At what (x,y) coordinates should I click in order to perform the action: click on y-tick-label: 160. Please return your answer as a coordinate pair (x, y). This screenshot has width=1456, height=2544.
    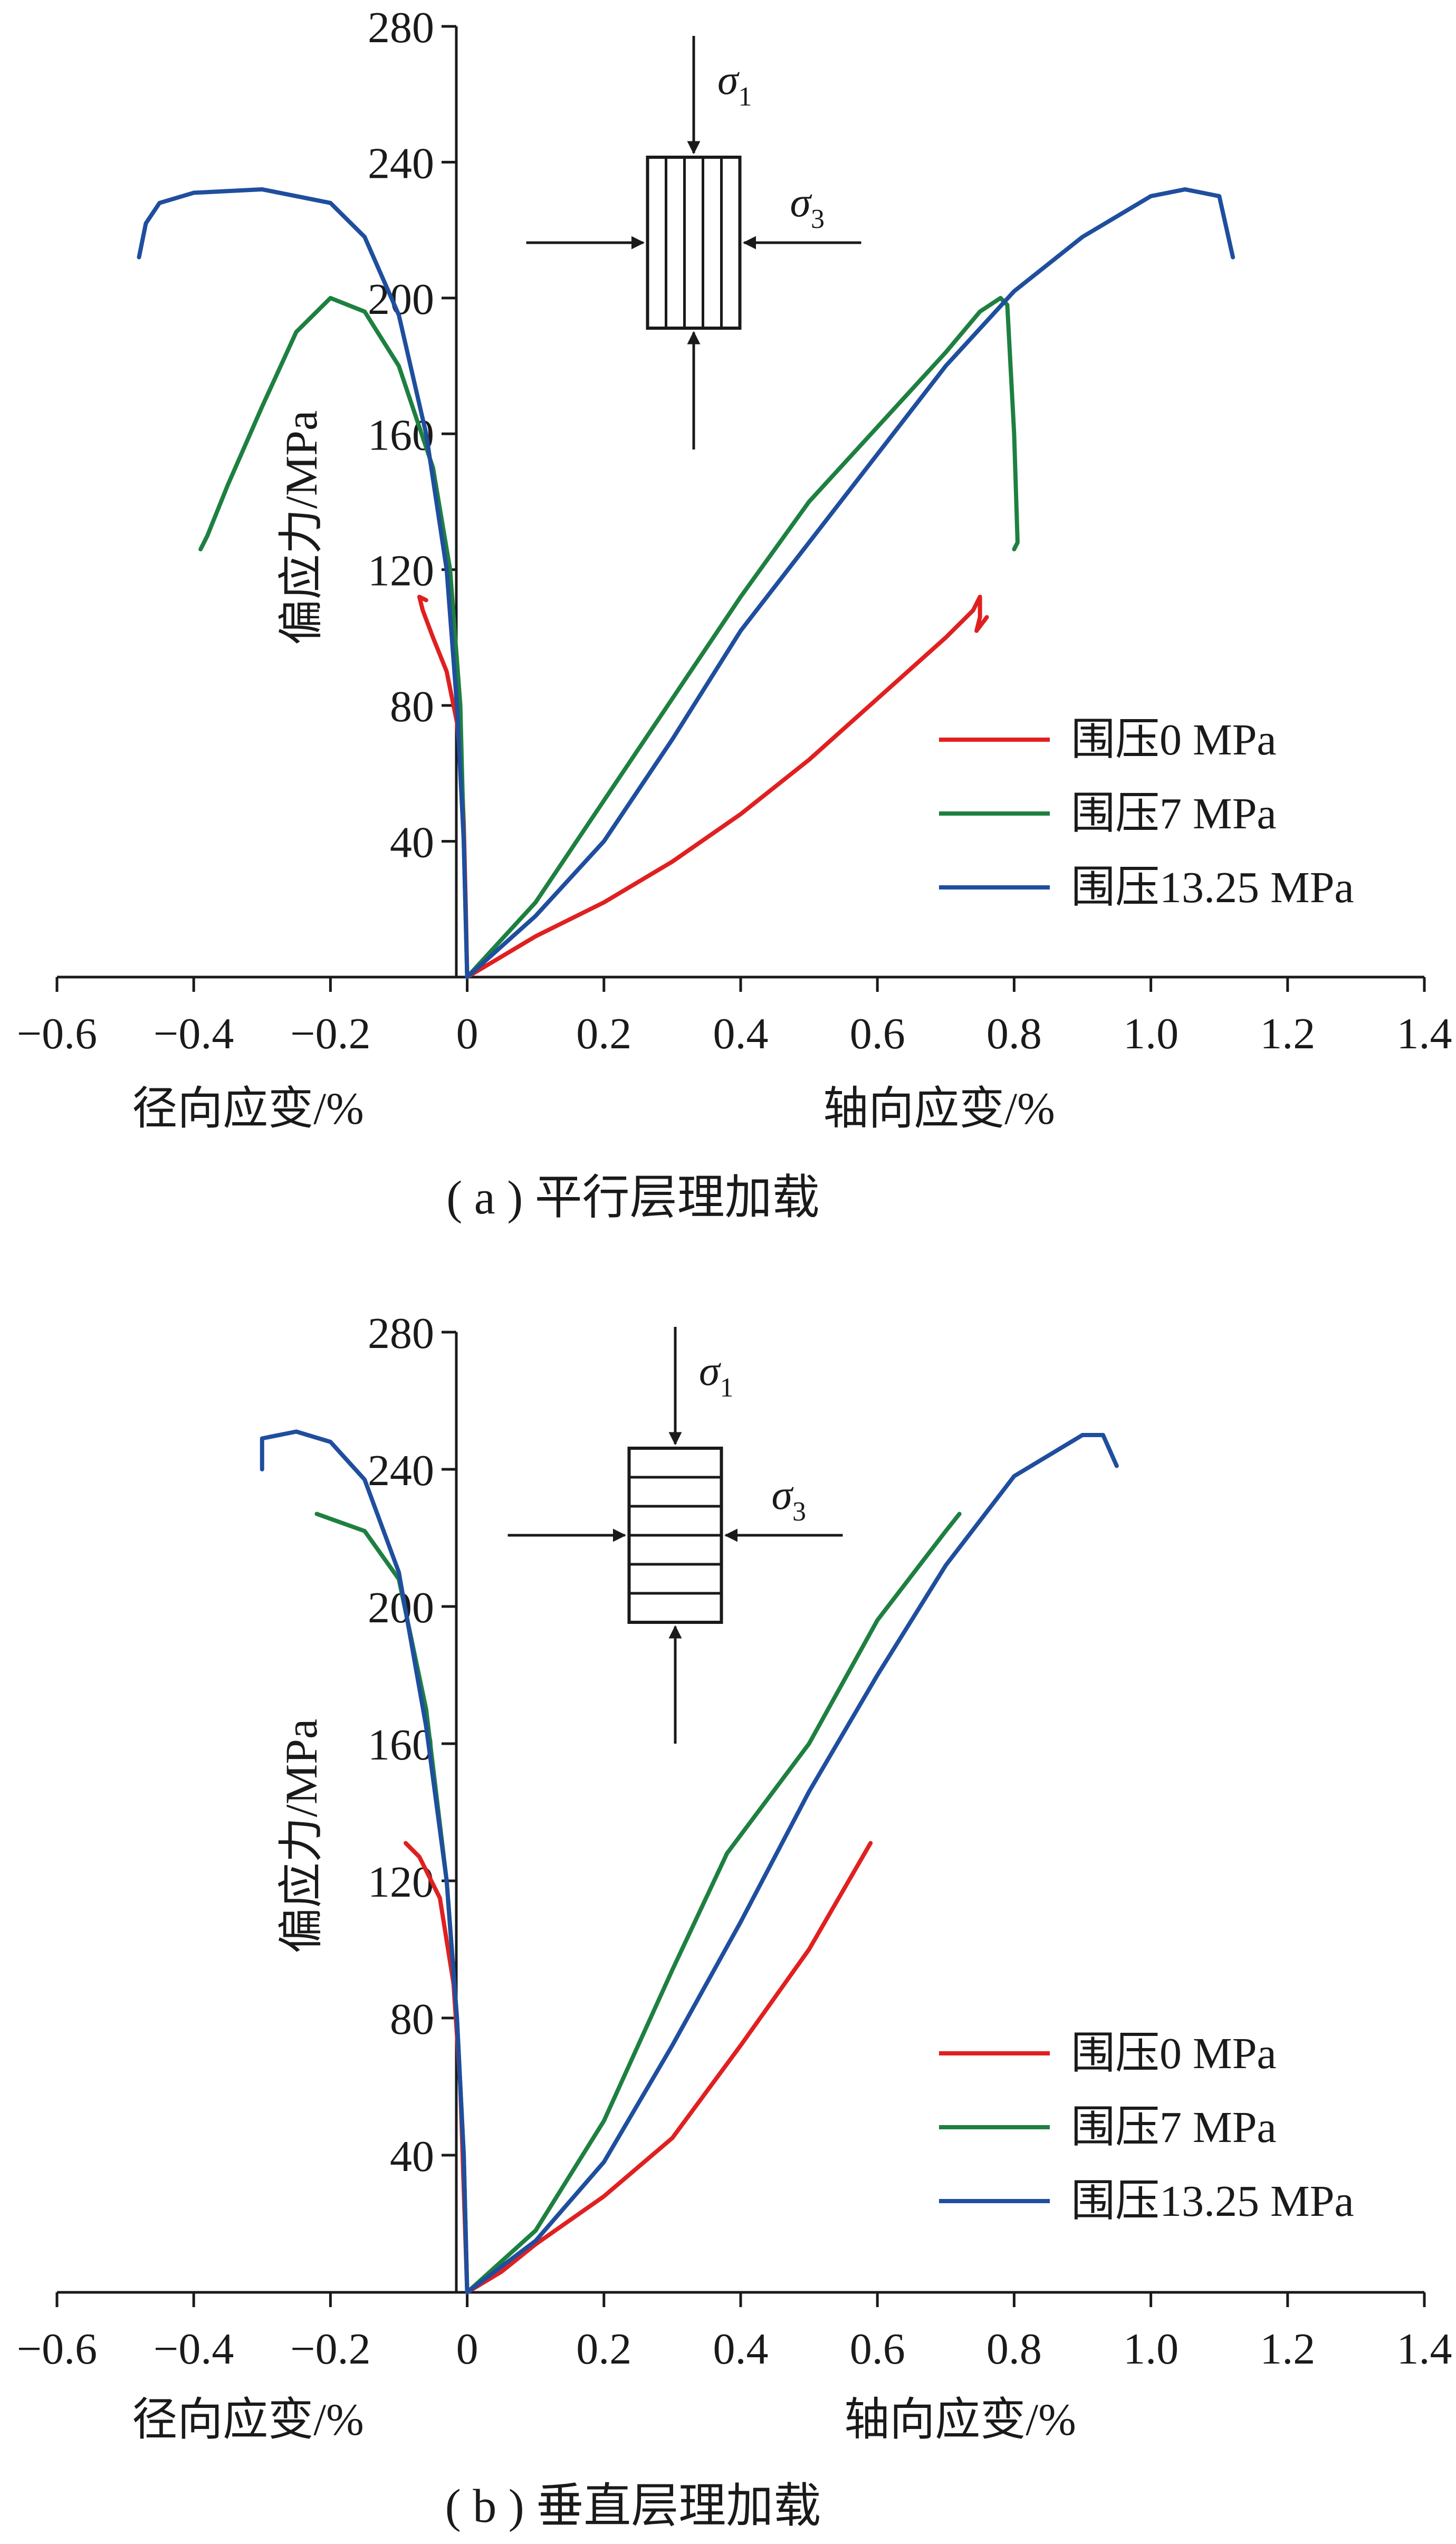
    Looking at the image, I should click on (401, 1745).